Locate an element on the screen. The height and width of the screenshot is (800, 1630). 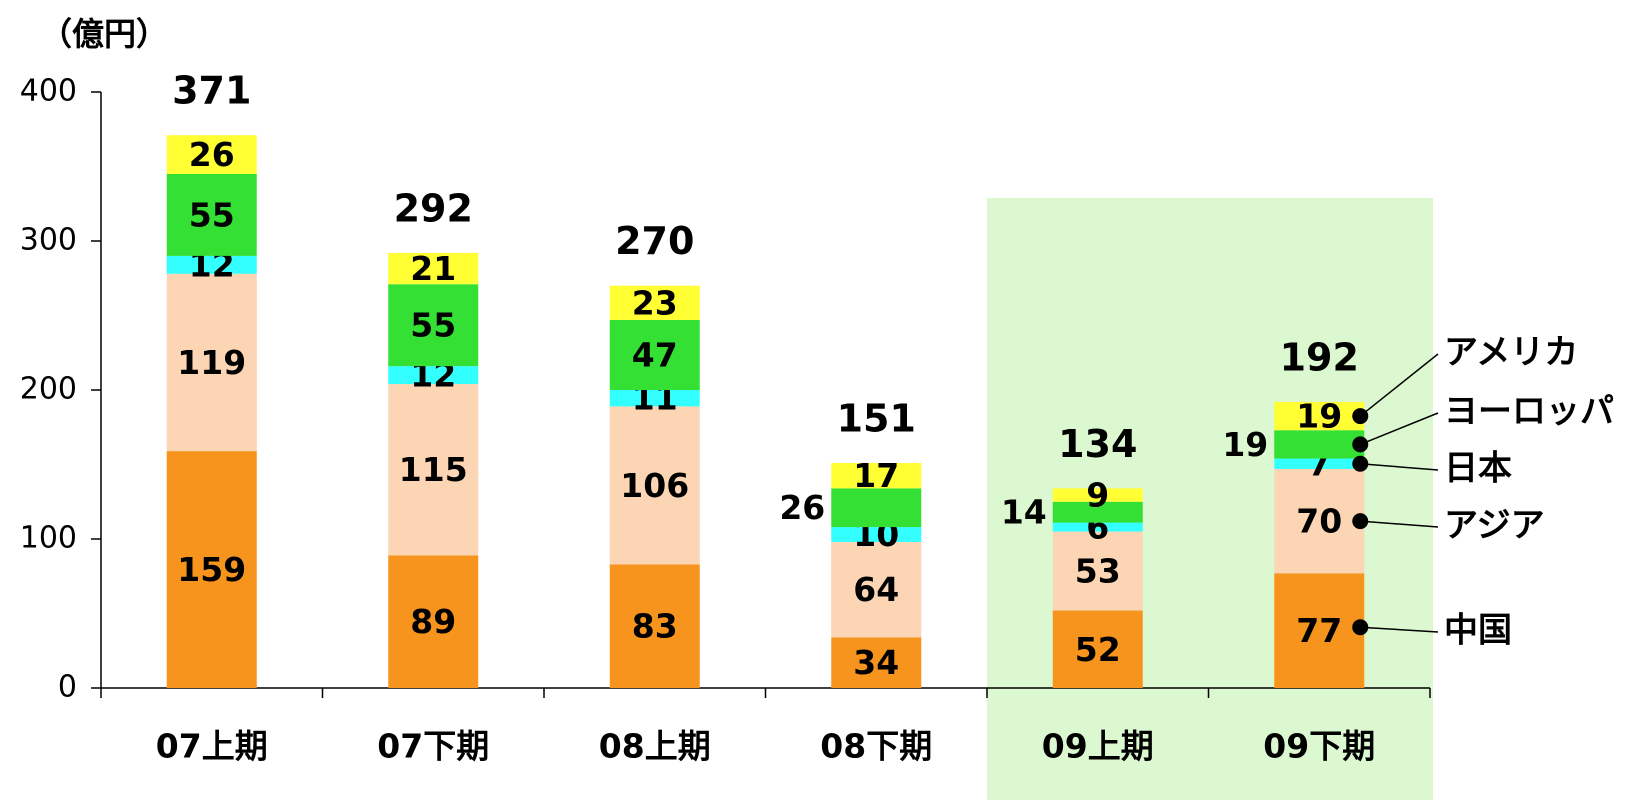
unit-label: （億円） is located at coordinates (104, 34).